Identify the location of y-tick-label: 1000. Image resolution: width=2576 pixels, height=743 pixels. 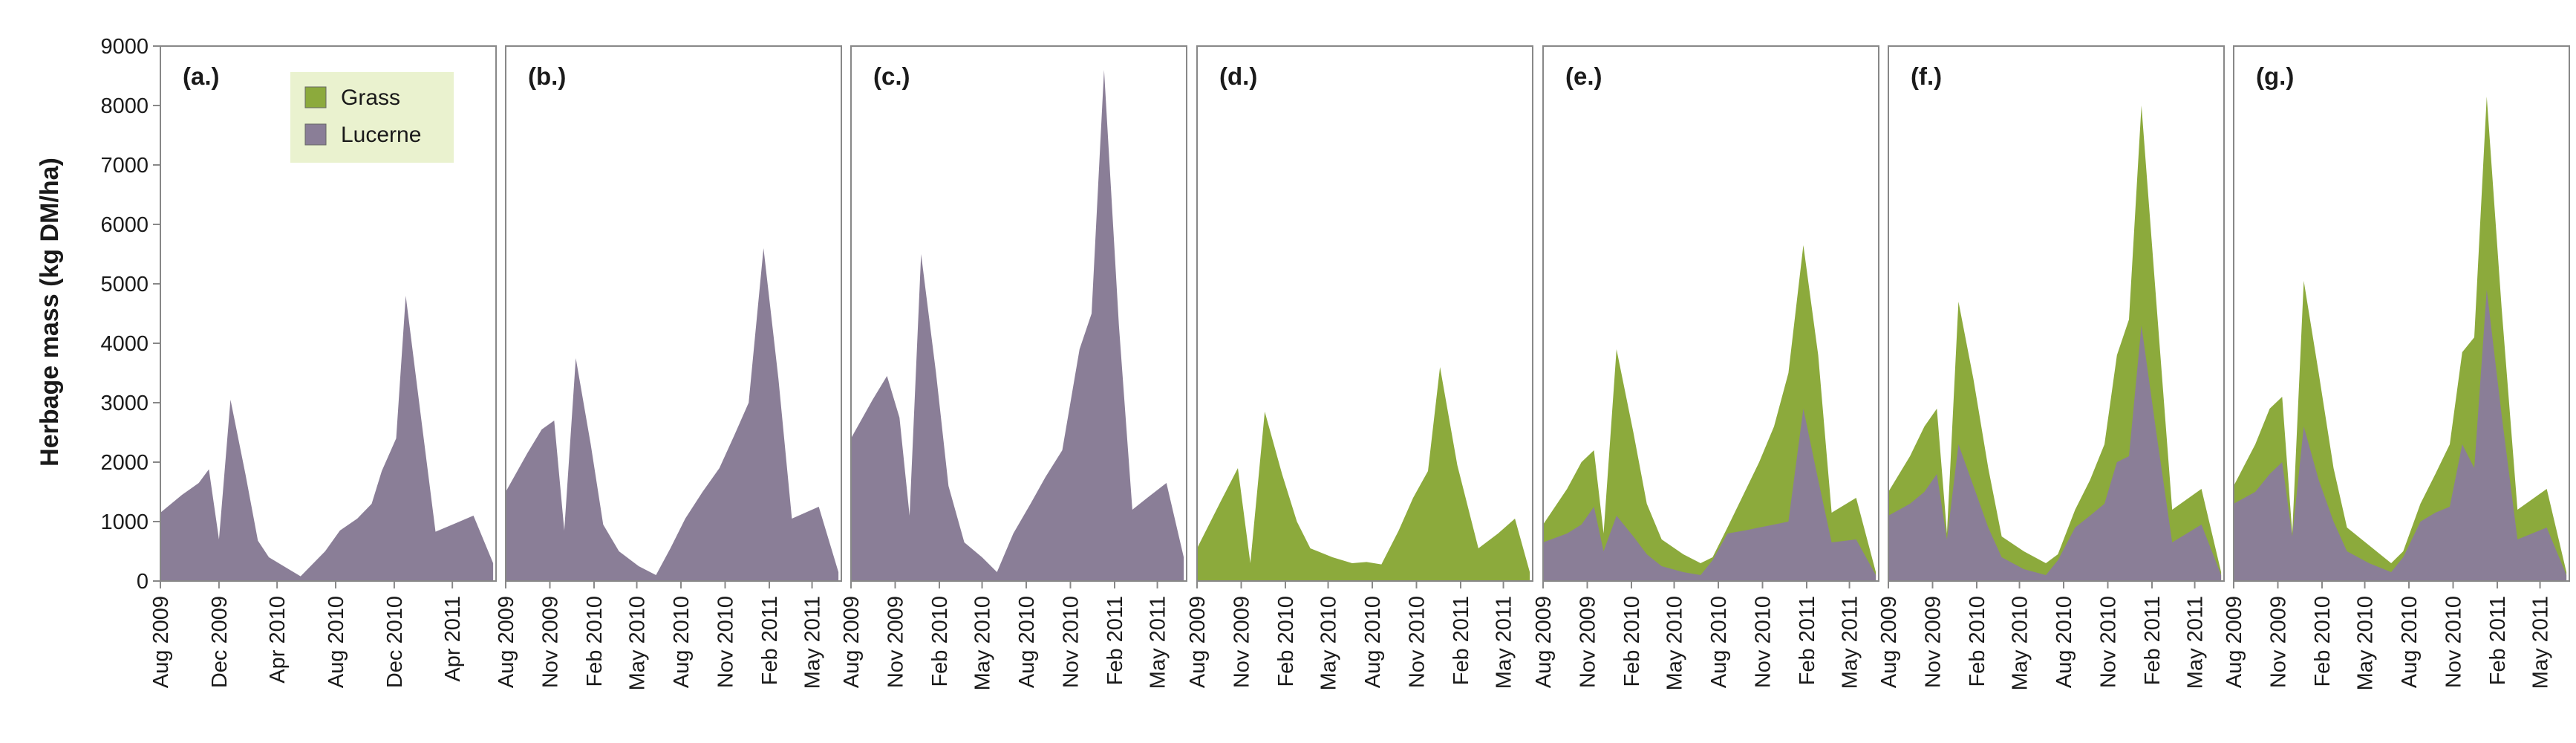
(124, 522).